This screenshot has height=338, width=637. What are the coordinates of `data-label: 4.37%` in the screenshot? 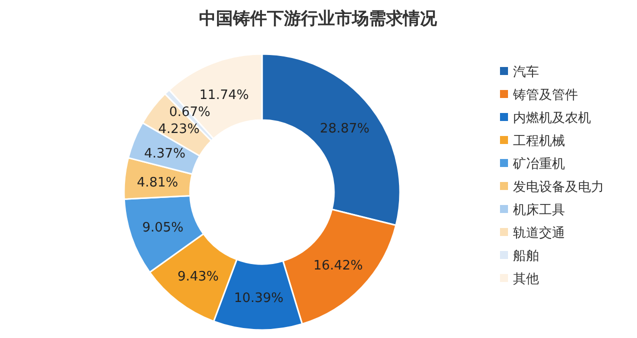 It's located at (165, 154).